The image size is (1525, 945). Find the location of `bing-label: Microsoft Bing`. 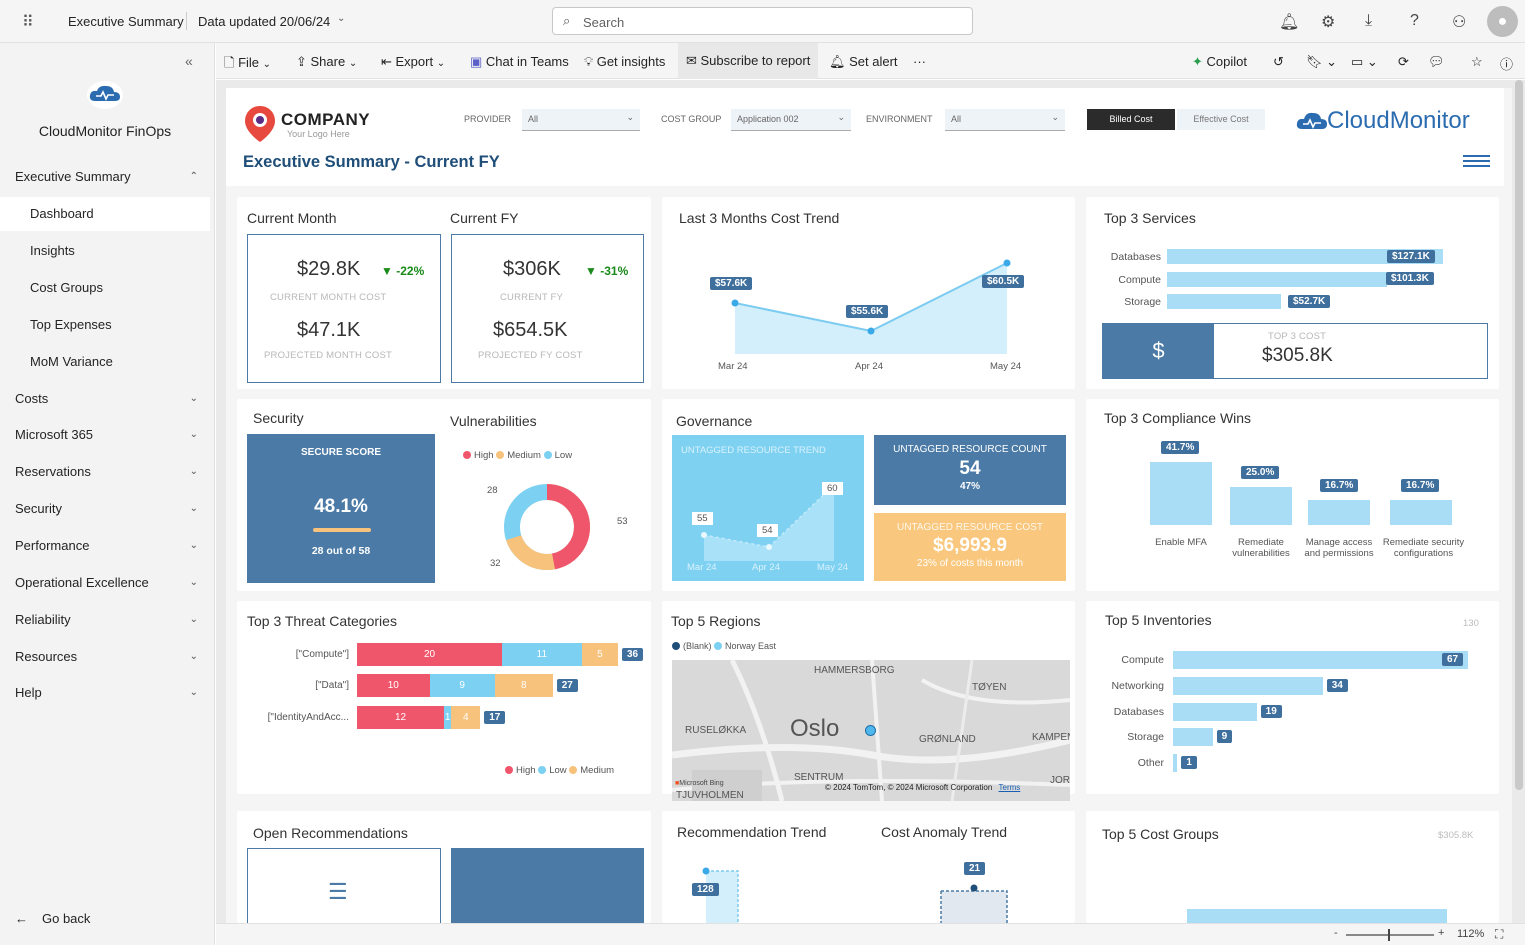

bing-label: Microsoft Bing is located at coordinates (701, 783).